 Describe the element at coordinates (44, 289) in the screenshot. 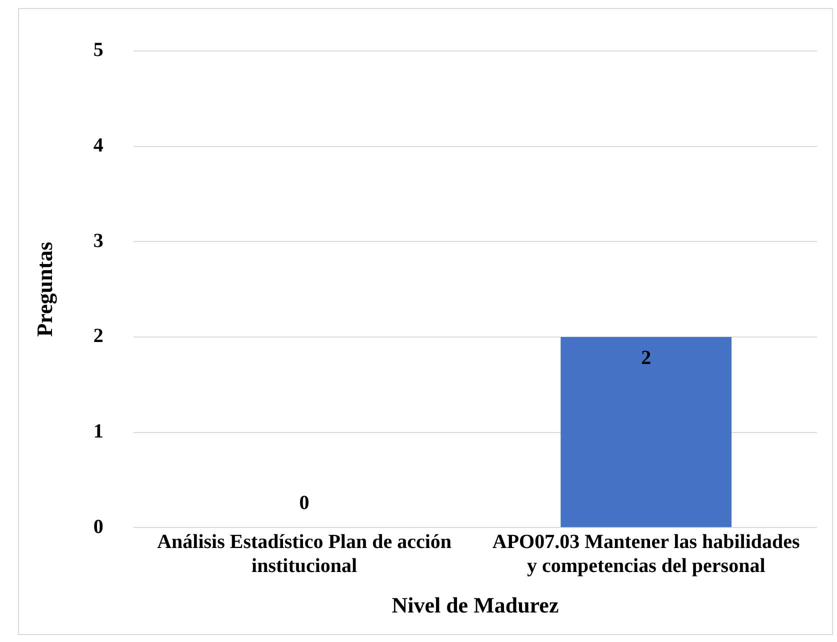

I see `y-axis-title: Preguntas` at that location.